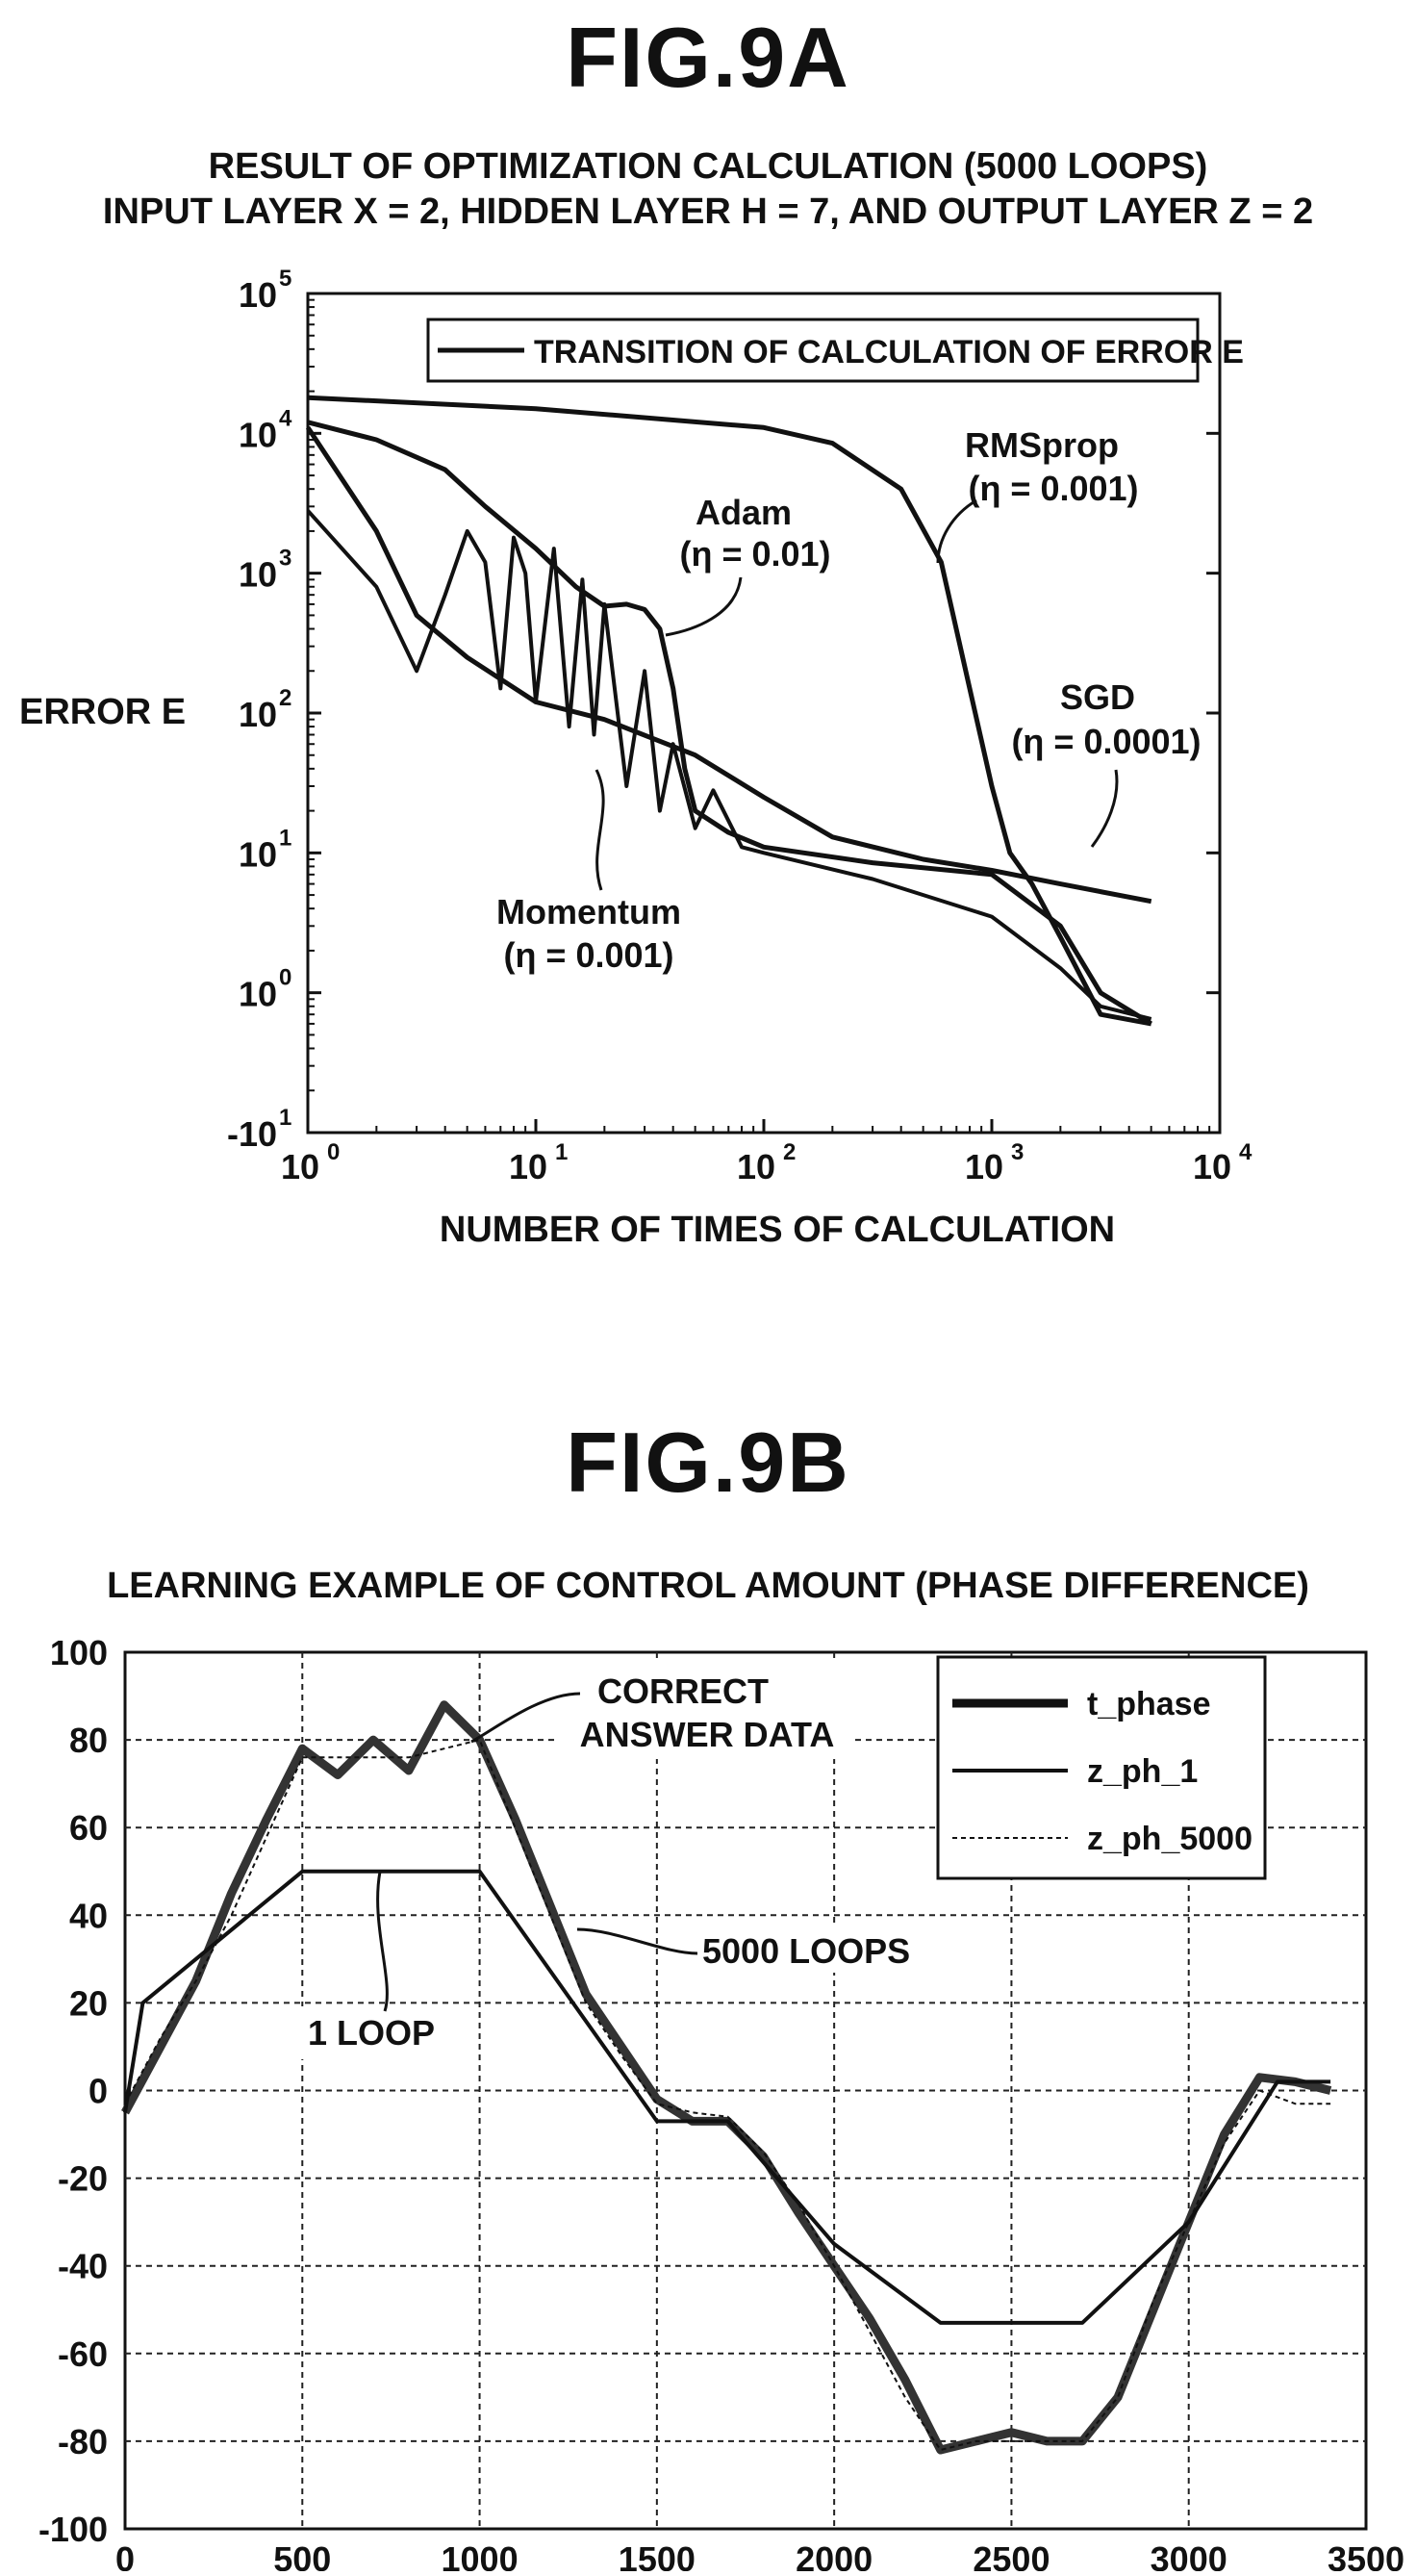 Image resolution: width=1417 pixels, height=2576 pixels. I want to click on annot-sgd-eta: (η = 0.0001), so click(1106, 741).